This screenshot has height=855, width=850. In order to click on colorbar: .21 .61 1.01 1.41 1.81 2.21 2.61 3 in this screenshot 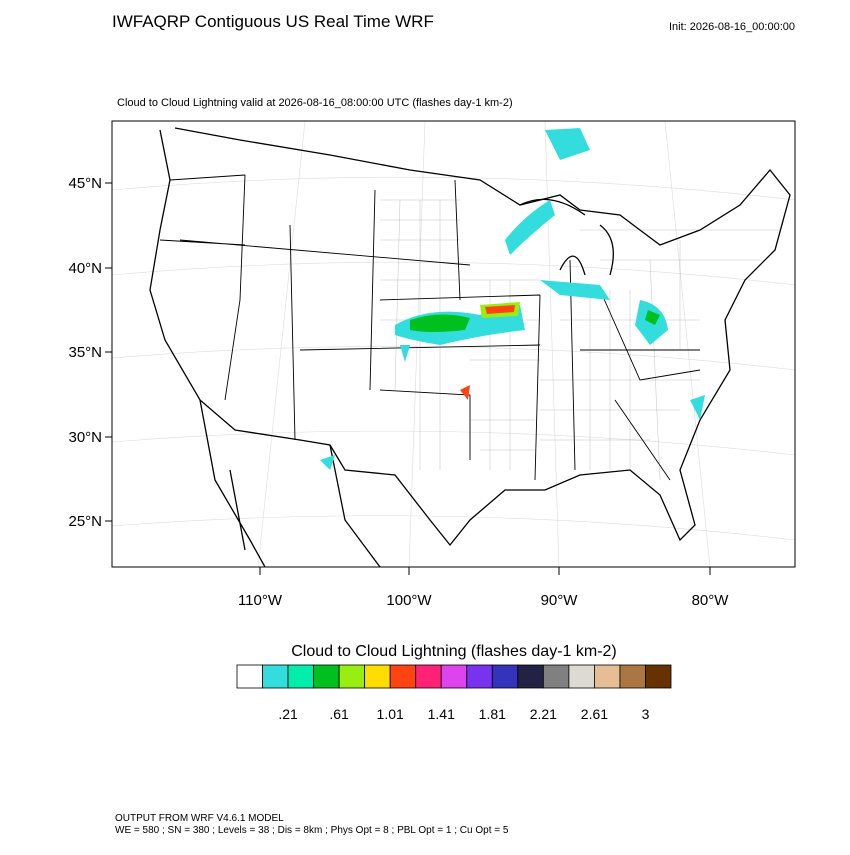, I will do `click(454, 693)`.